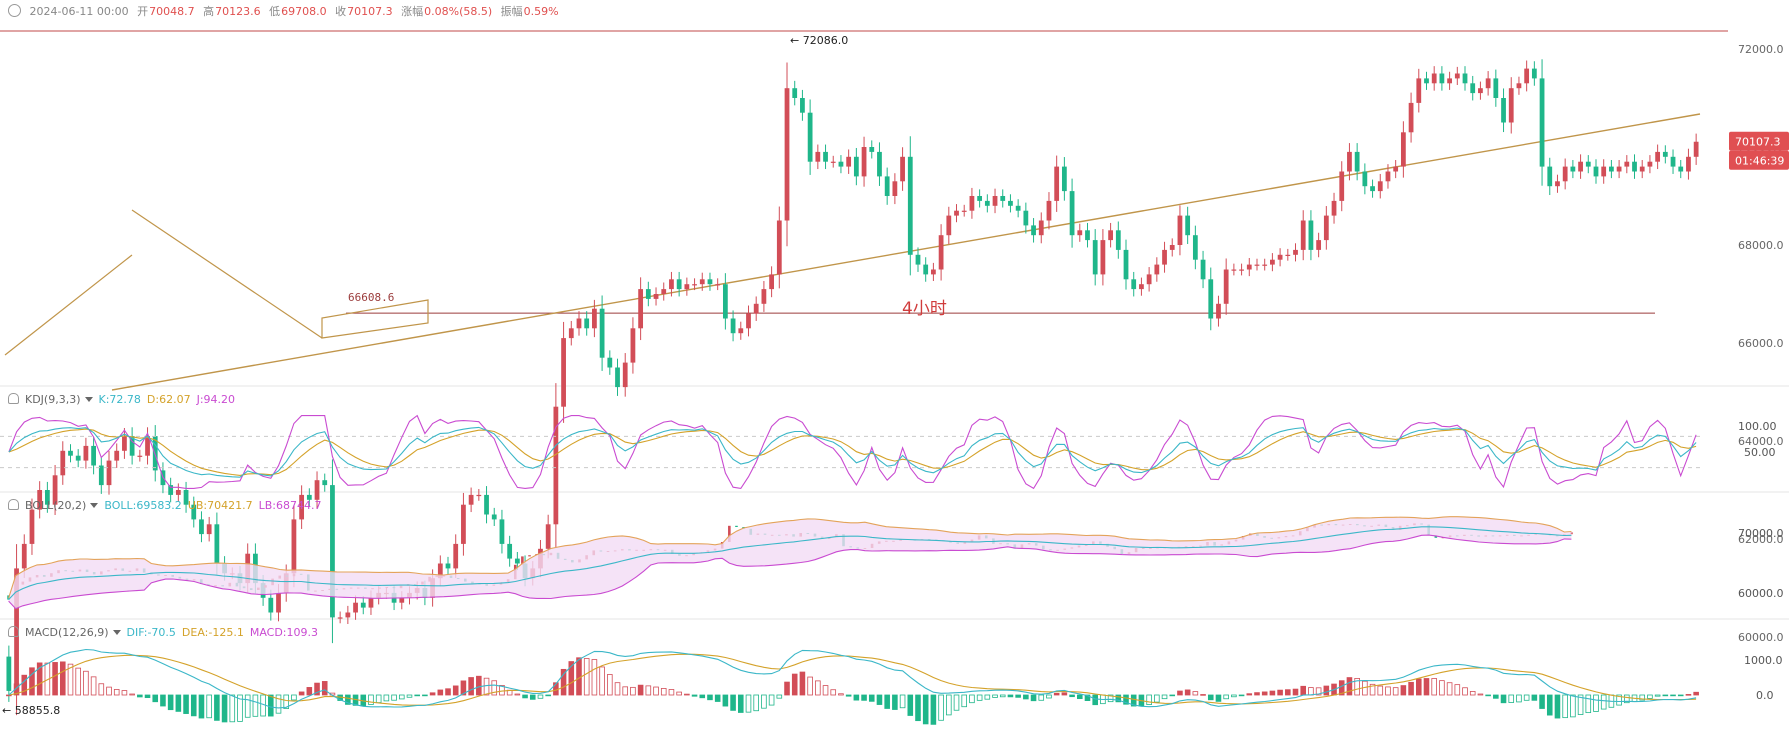 This screenshot has height=741, width=1789. I want to click on price-tick-label: 66000.0, so click(1761, 343).